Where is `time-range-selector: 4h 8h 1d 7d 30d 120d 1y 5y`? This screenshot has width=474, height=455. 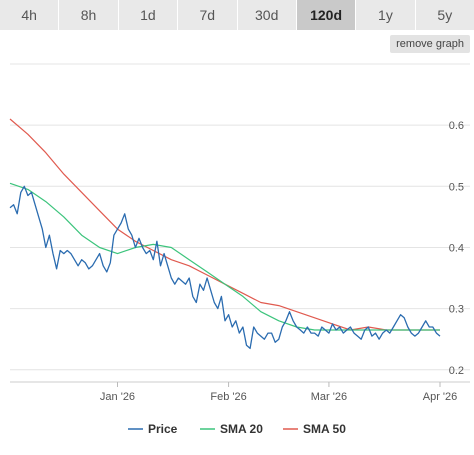 time-range-selector: 4h 8h 1d 7d 30d 120d 1y 5y is located at coordinates (237, 15).